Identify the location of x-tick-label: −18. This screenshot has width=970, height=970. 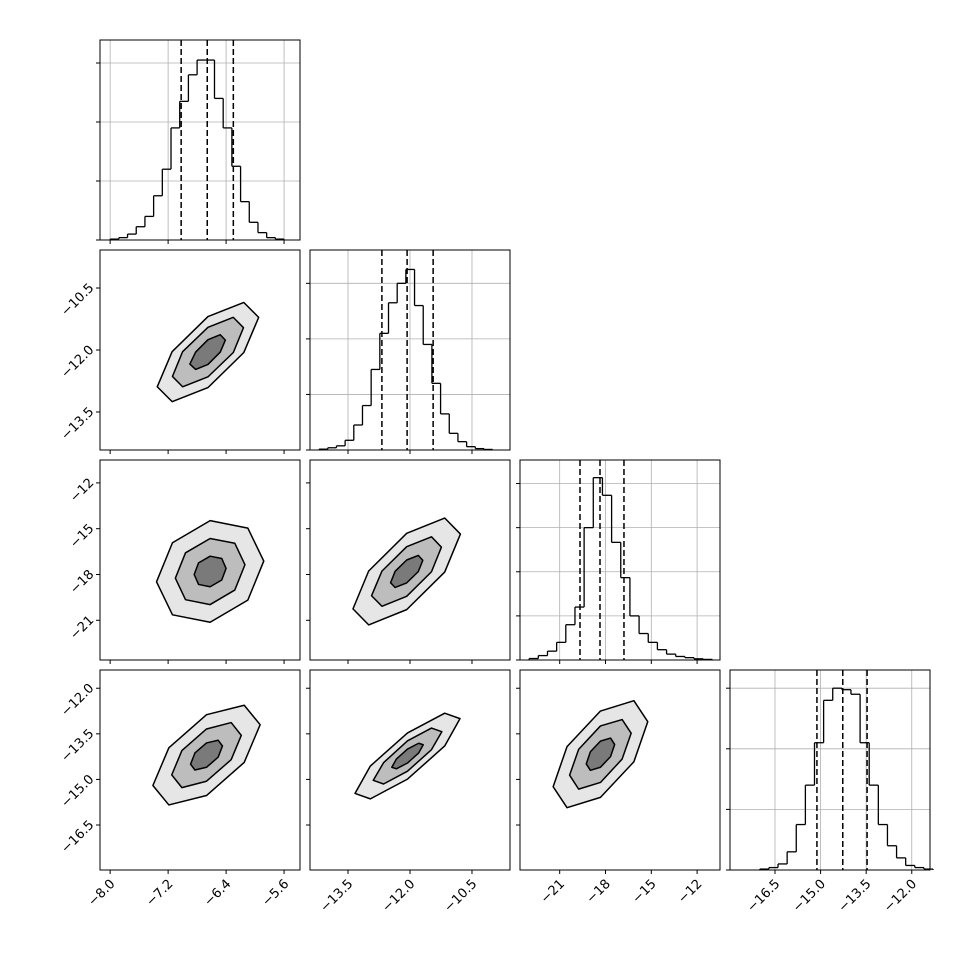
(599, 892).